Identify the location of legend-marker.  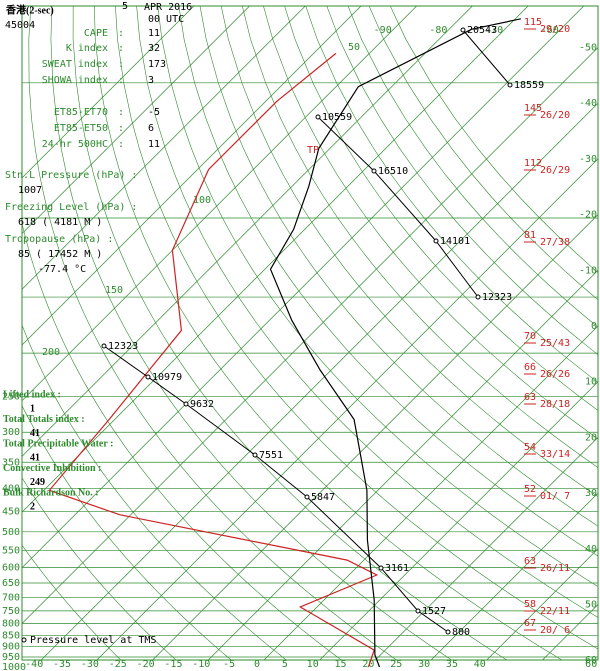
(24, 640).